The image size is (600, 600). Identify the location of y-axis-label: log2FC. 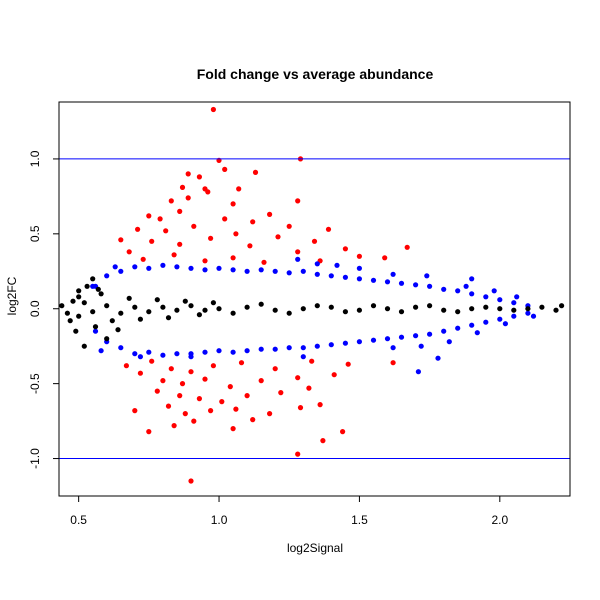
(12, 295).